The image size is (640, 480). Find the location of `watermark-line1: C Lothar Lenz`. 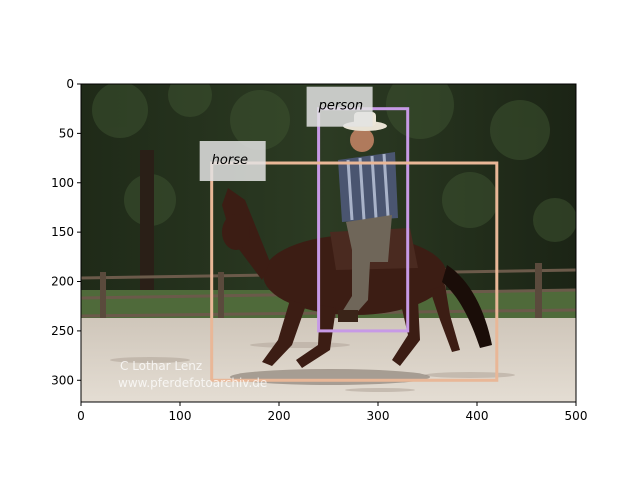

watermark-line1: C Lothar Lenz is located at coordinates (161, 366).